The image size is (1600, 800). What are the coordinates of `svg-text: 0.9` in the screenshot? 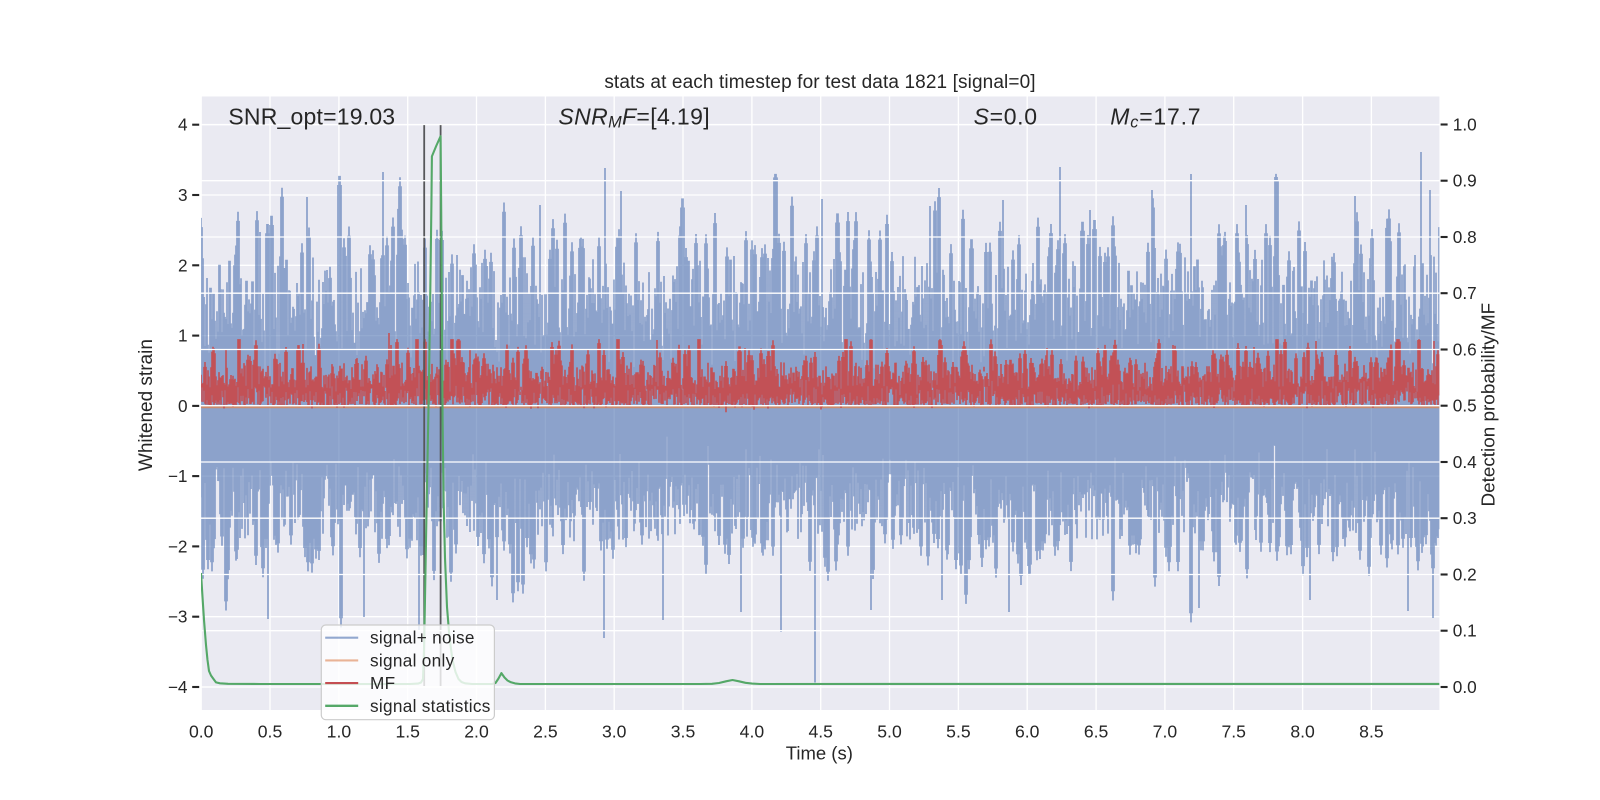 It's located at (1465, 181).